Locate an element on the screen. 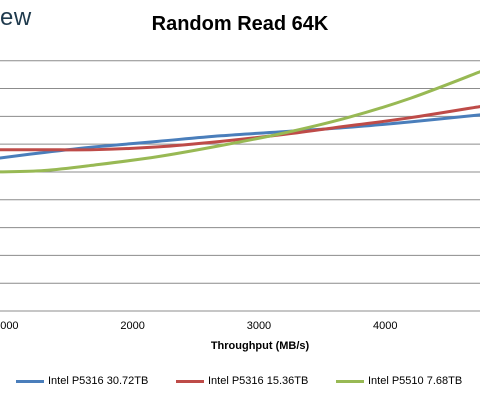 The height and width of the screenshot is (401, 480). x-tick-label: 2000 is located at coordinates (132, 326).